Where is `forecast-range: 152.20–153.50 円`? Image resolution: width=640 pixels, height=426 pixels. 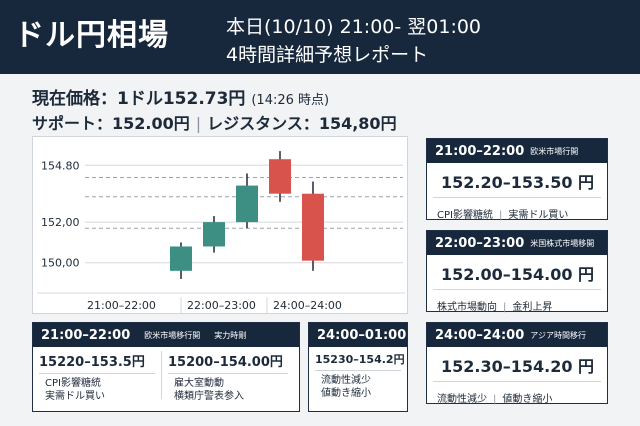 forecast-range: 152.20–153.50 円 is located at coordinates (518, 182).